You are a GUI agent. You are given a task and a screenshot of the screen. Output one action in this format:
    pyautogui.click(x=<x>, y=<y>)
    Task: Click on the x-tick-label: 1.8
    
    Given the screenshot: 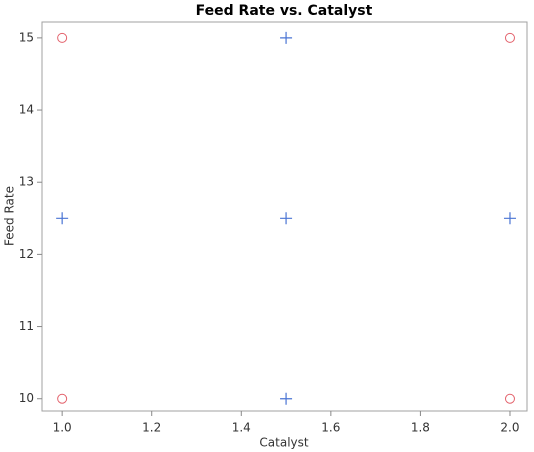 What is the action you would take?
    pyautogui.click(x=420, y=428)
    